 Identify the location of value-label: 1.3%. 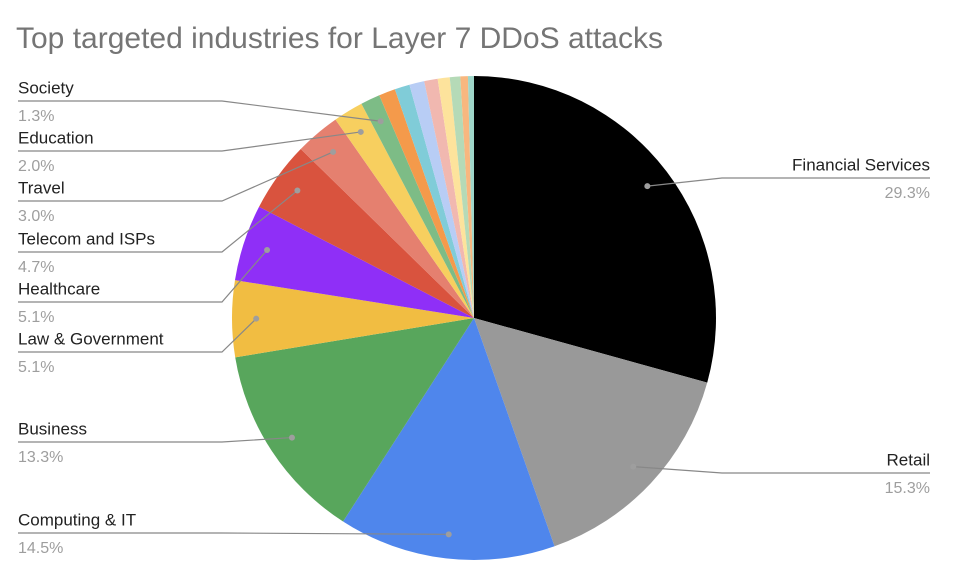
(36, 116).